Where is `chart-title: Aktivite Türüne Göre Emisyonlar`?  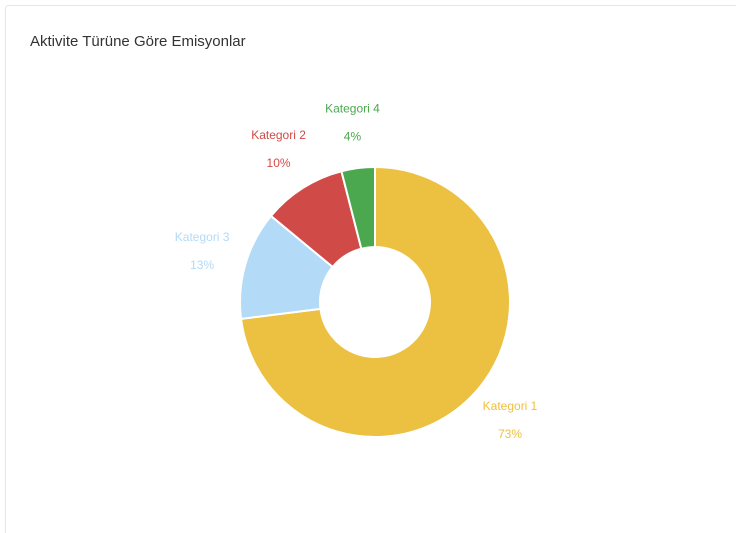
chart-title: Aktivite Türüne Göre Emisyonlar is located at coordinates (138, 41).